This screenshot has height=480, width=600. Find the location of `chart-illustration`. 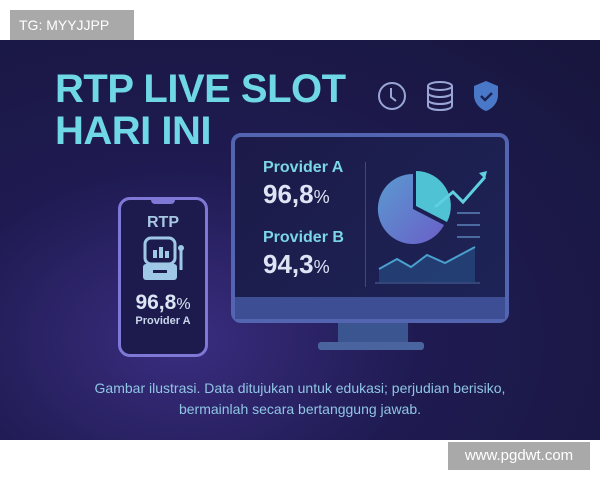

chart-illustration is located at coordinates (431, 227).